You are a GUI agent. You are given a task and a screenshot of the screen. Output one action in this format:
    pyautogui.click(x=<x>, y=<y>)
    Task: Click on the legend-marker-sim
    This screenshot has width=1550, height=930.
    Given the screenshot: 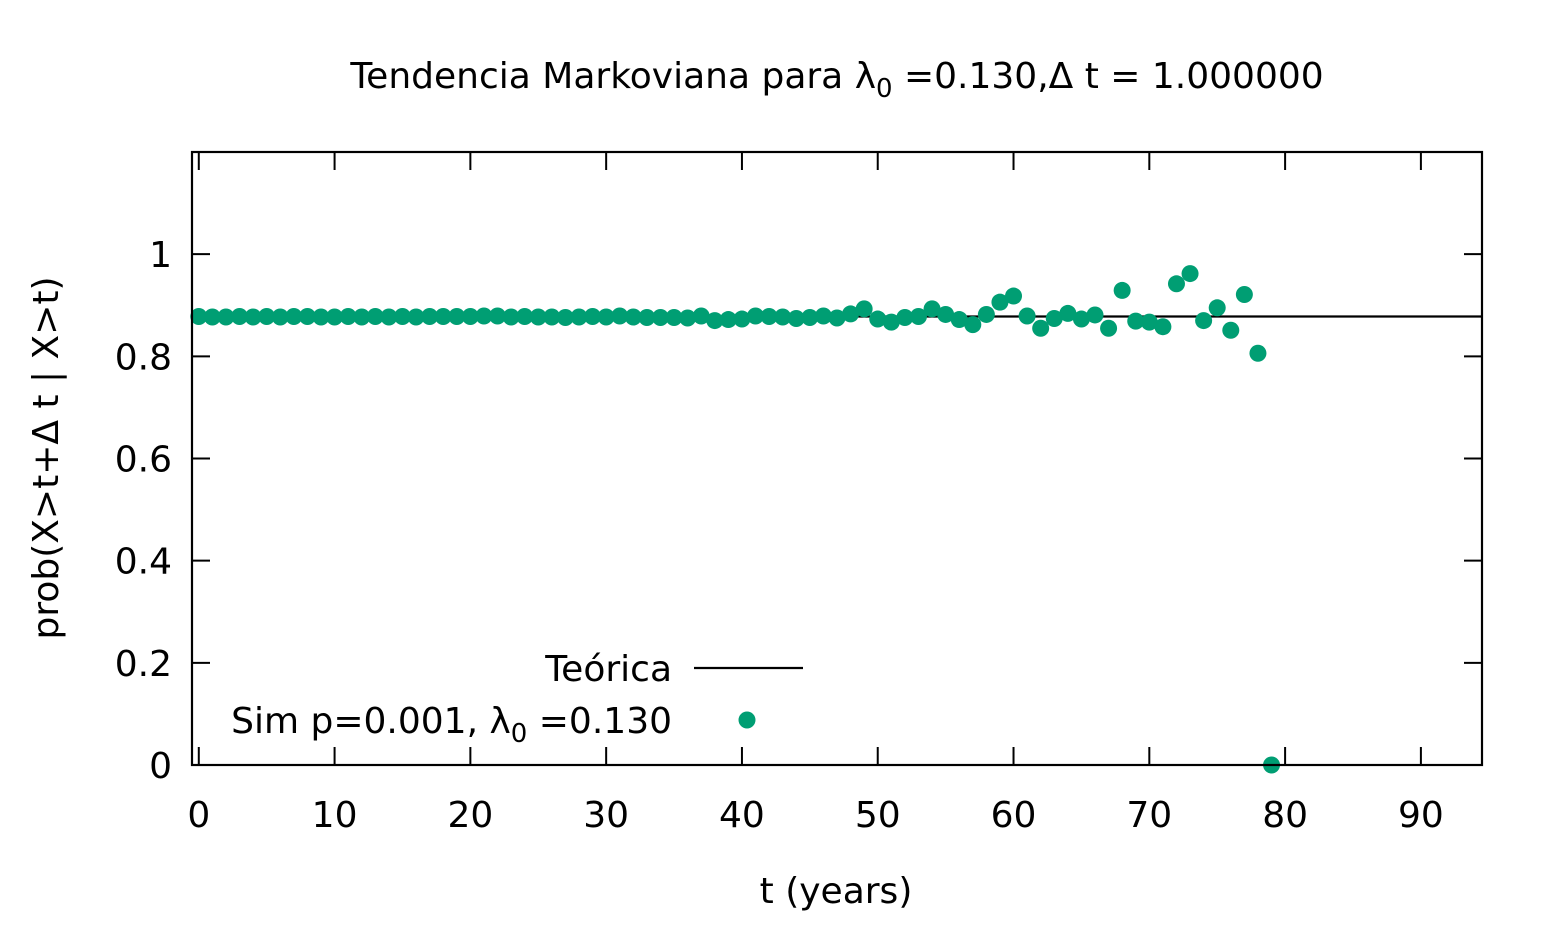 What is the action you would take?
    pyautogui.click(x=747, y=720)
    